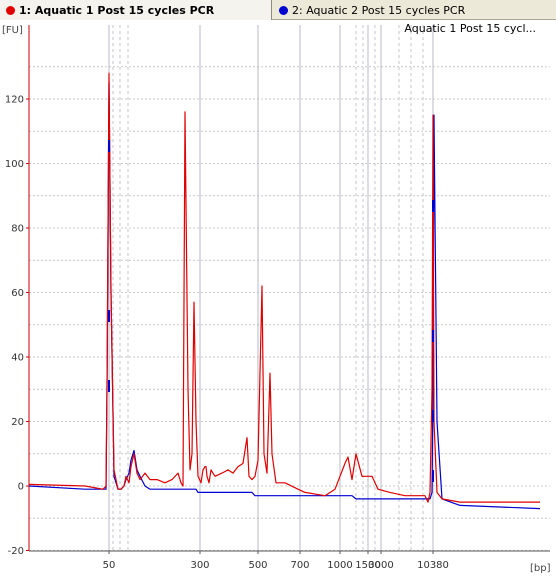  I want to click on x-tick-label: 1000, so click(339, 565).